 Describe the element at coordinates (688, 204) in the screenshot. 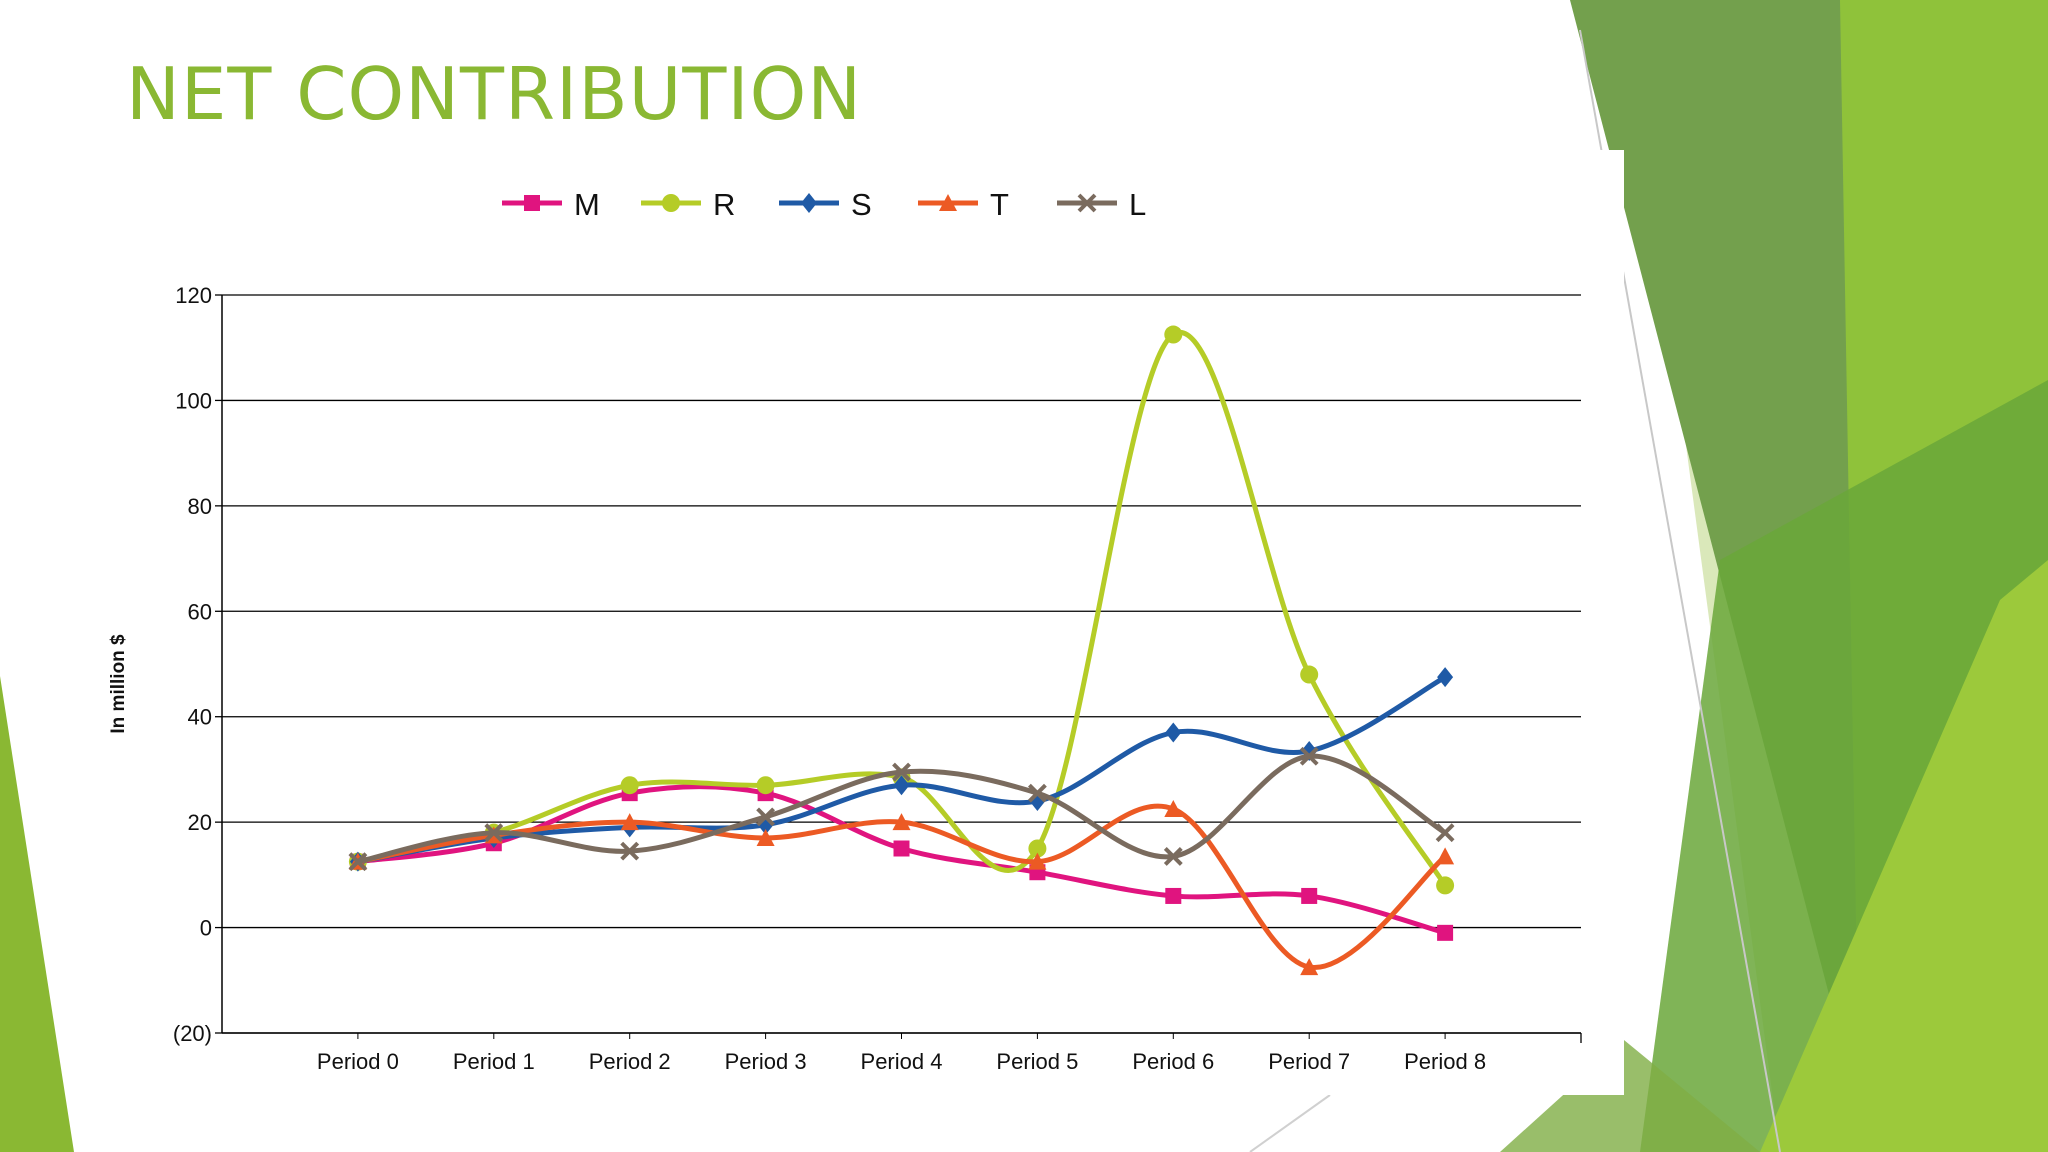

I see `legend-item-r: R` at that location.